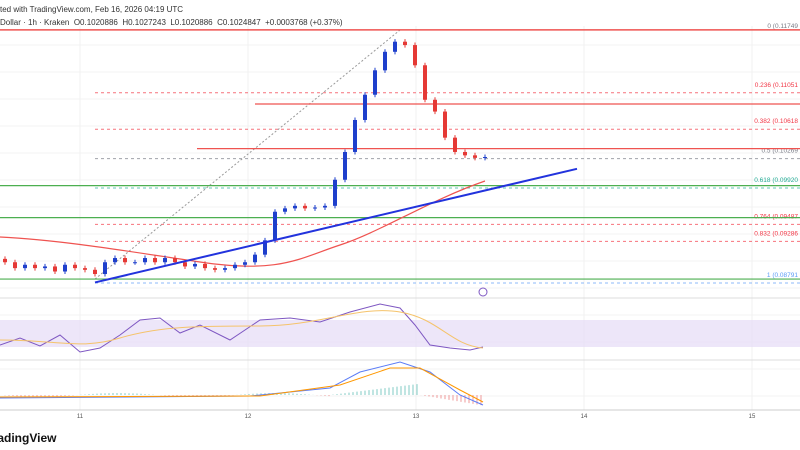 Image resolution: width=800 pixels, height=450 pixels. What do you see at coordinates (779, 151) in the screenshot?
I see `fib-label: 0.5 (0.10269` at bounding box center [779, 151].